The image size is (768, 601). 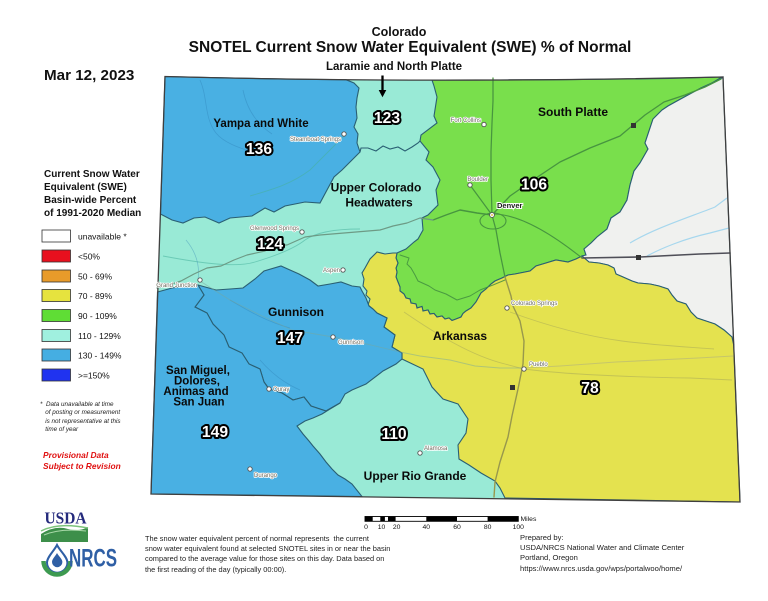 I want to click on svg-text: 123, so click(x=387, y=118).